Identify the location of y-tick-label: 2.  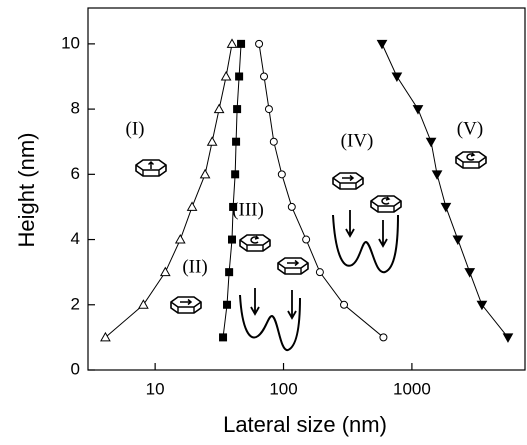
(75, 303).